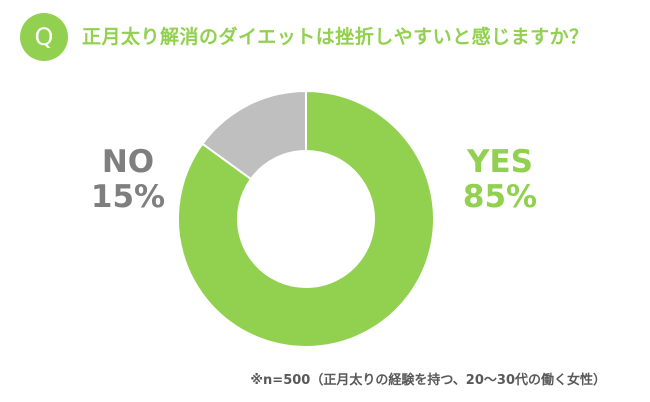  I want to click on question-badge: Q, so click(44, 37).